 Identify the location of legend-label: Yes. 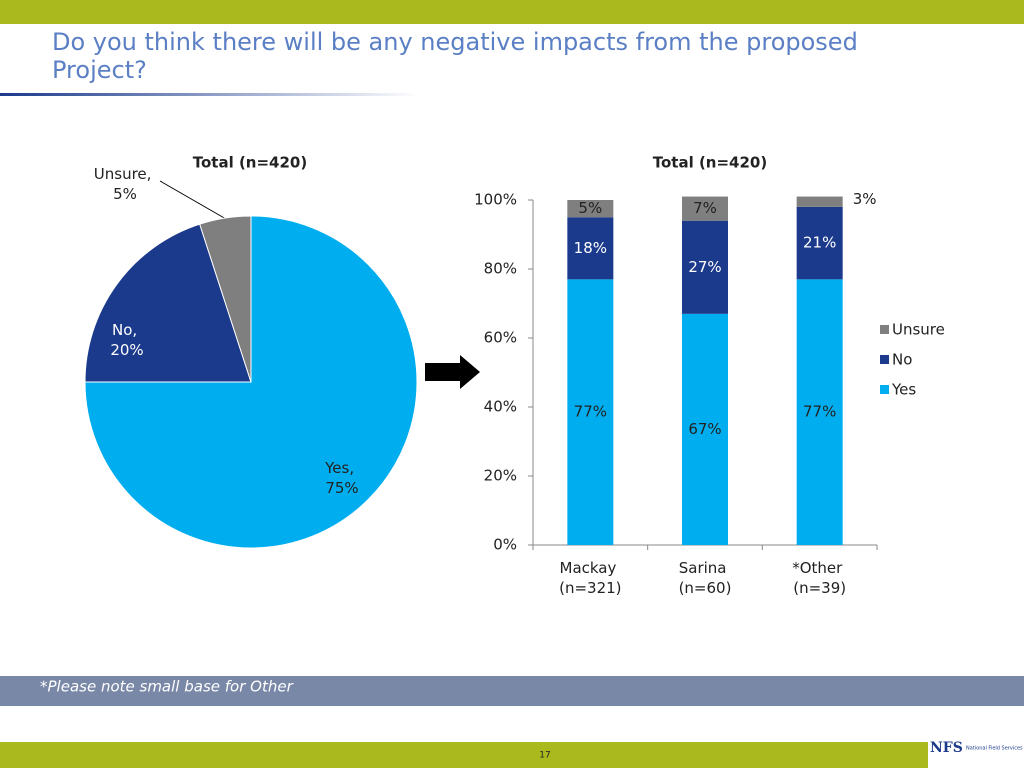
(903, 390).